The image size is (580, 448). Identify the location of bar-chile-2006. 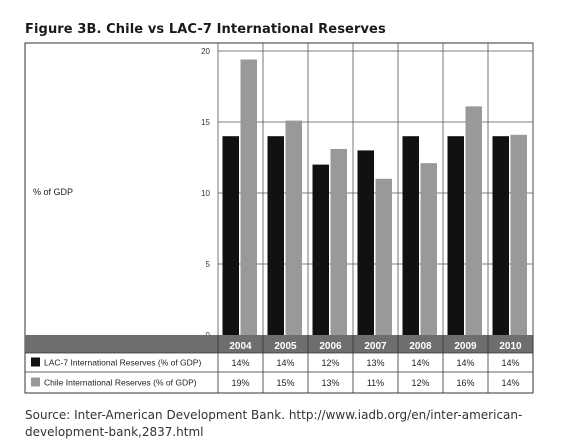
(338, 241).